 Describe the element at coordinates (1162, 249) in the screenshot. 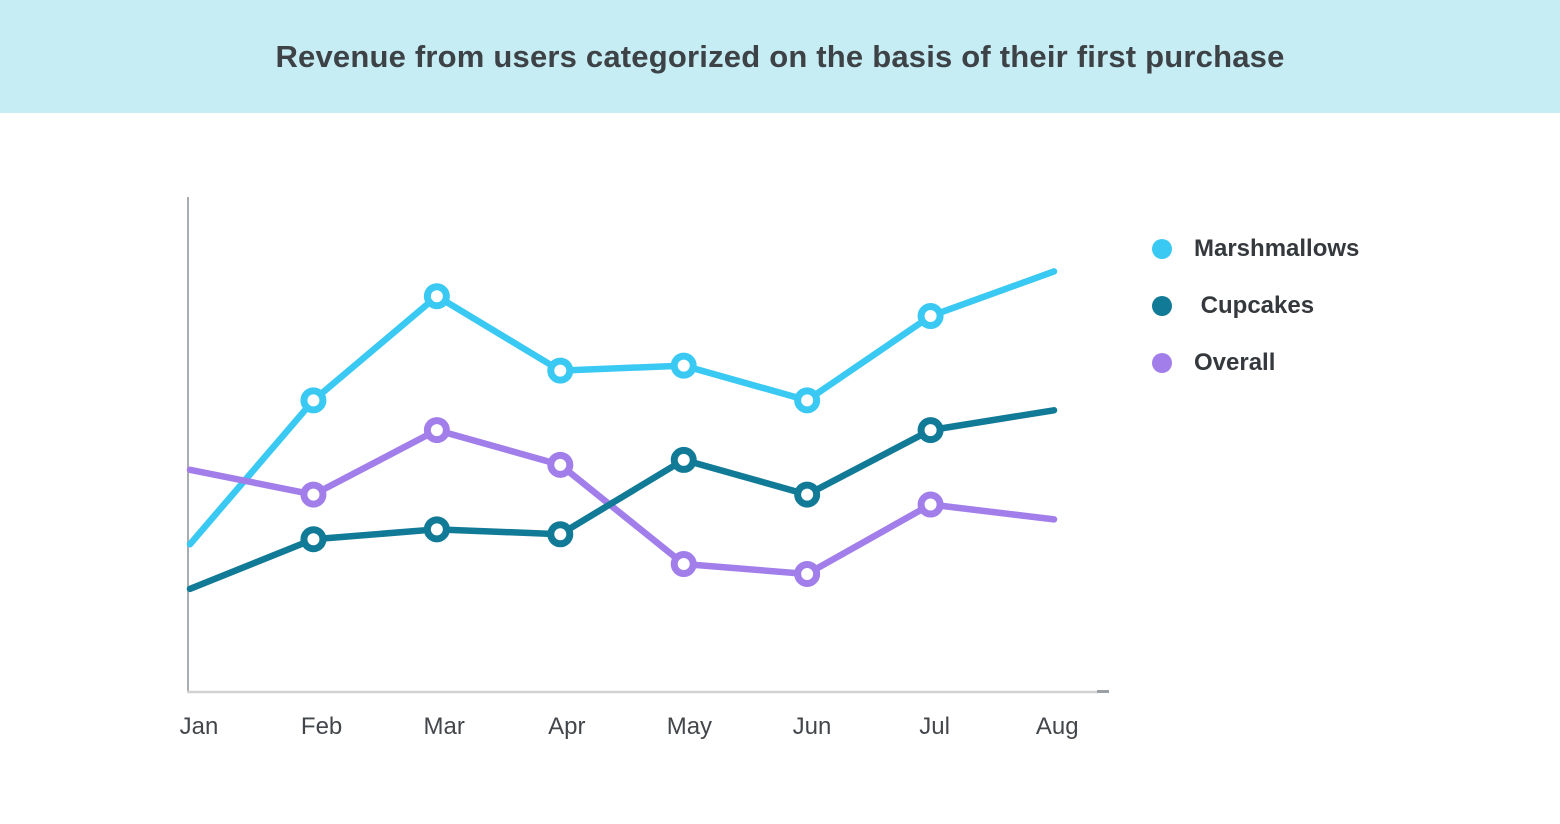

I see `legend-dot-marshmallows-icon` at that location.